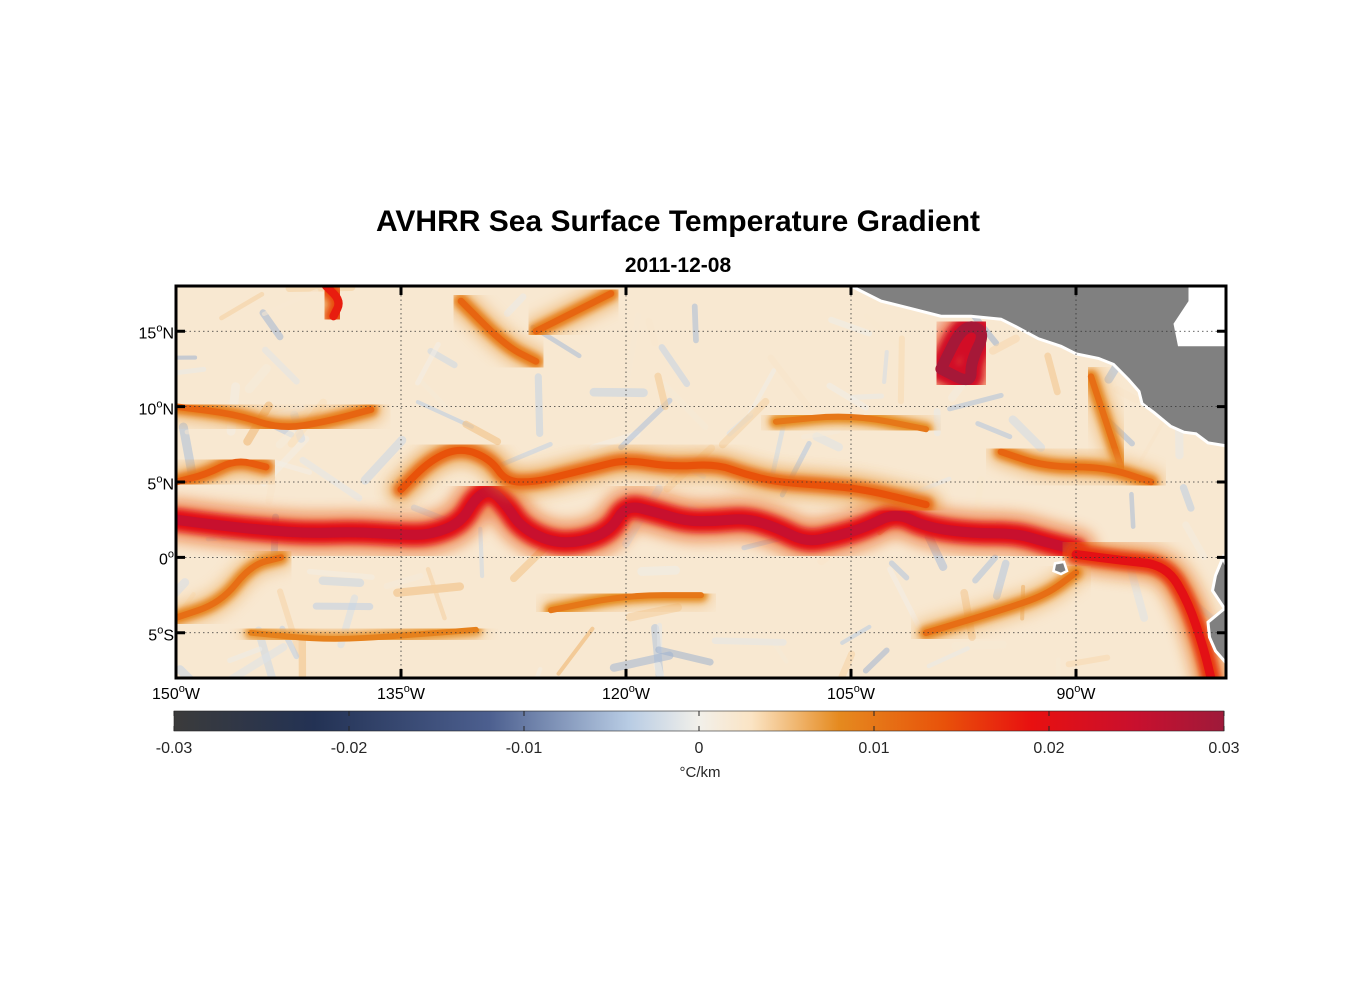 The height and width of the screenshot is (1000, 1356). I want to click on tick-degree-value: 90, so click(1065, 694).